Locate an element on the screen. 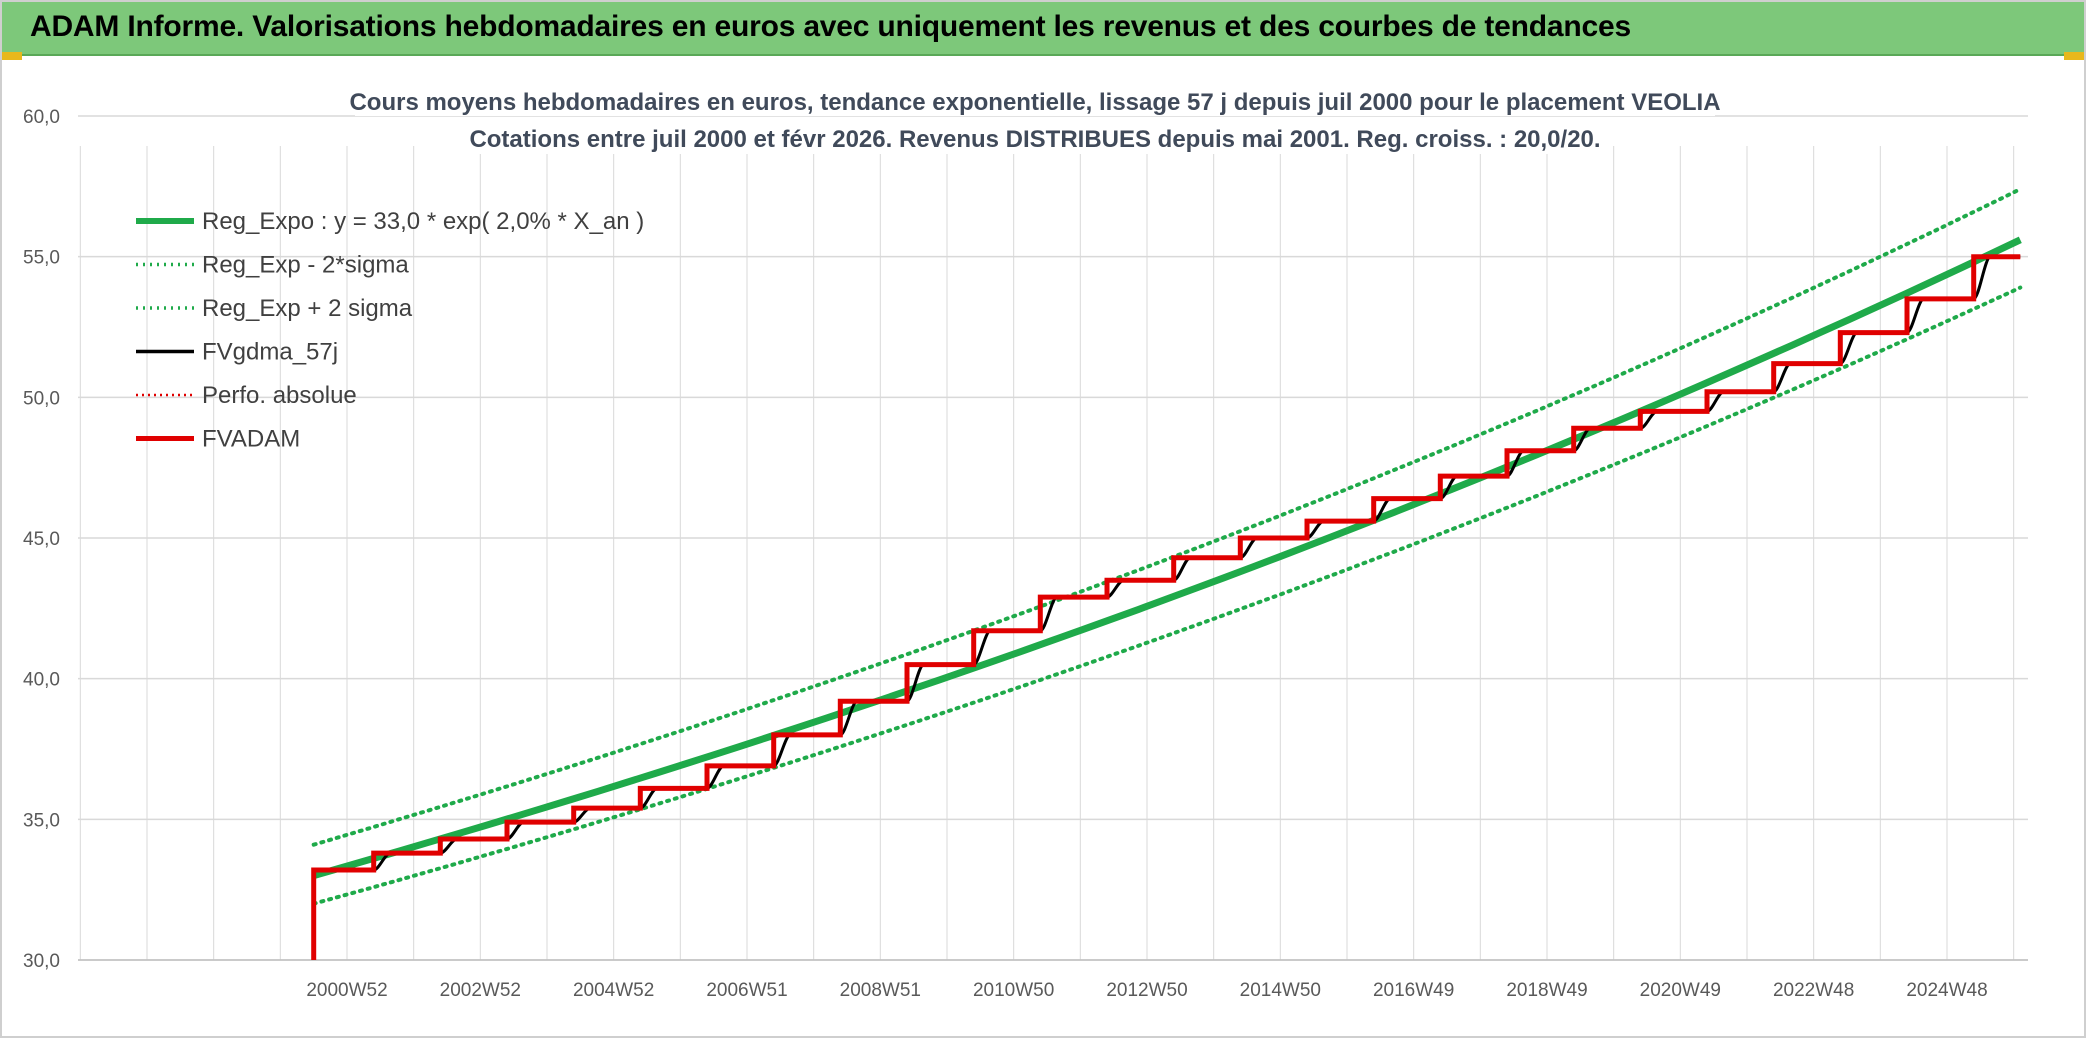 The height and width of the screenshot is (1043, 2086). y-tick-label: 55,0 is located at coordinates (41, 258).